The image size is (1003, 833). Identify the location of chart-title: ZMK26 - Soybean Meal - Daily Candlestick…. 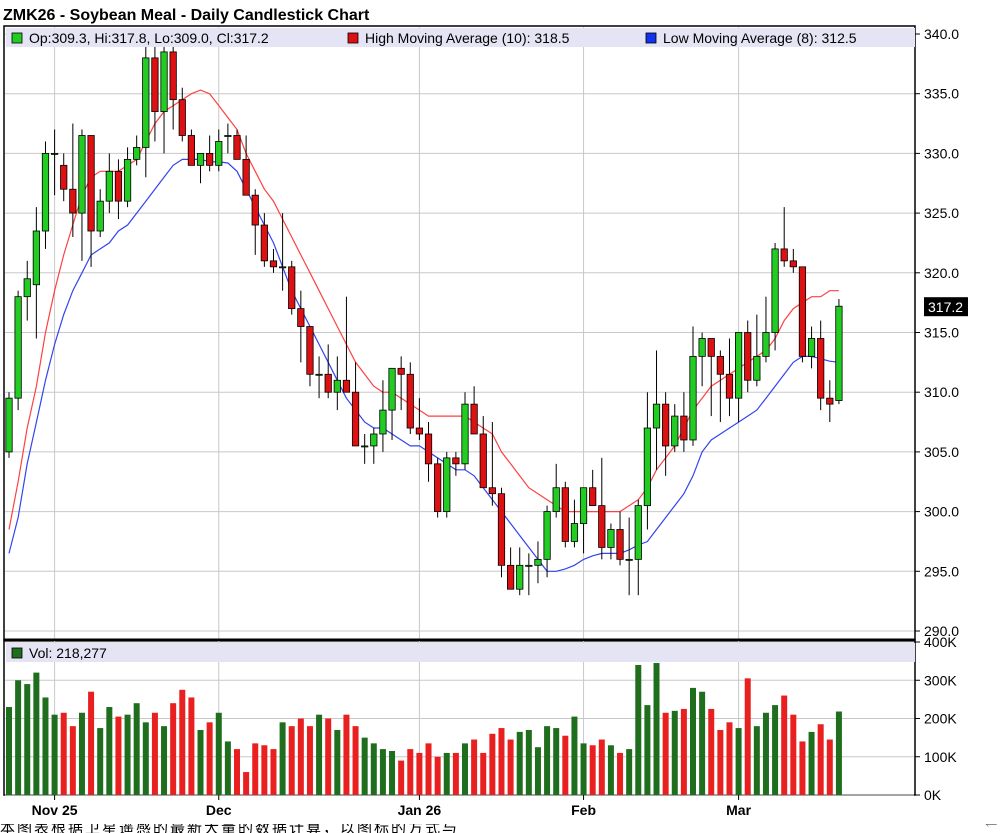
(186, 15).